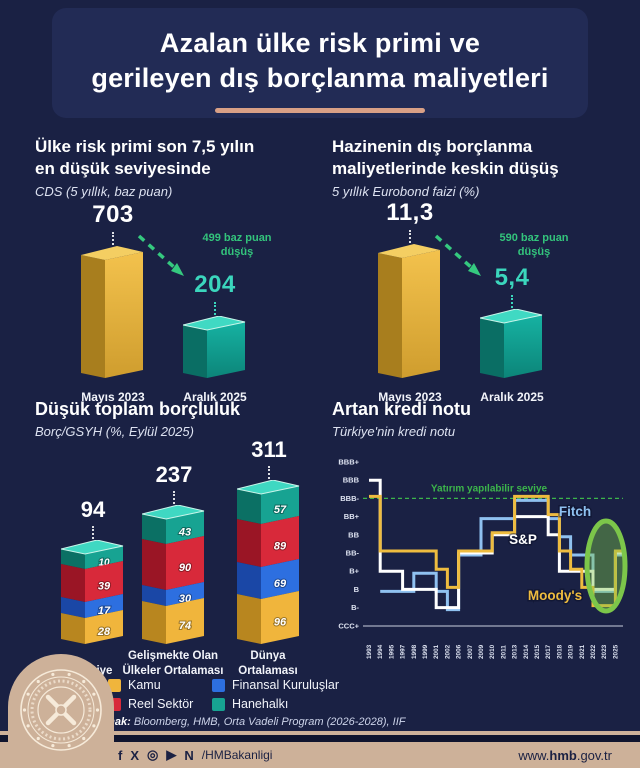 Image resolution: width=640 pixels, height=768 pixels. Describe the element at coordinates (237, 755) in the screenshot. I see `social-handle: /HMBakanligi` at that location.